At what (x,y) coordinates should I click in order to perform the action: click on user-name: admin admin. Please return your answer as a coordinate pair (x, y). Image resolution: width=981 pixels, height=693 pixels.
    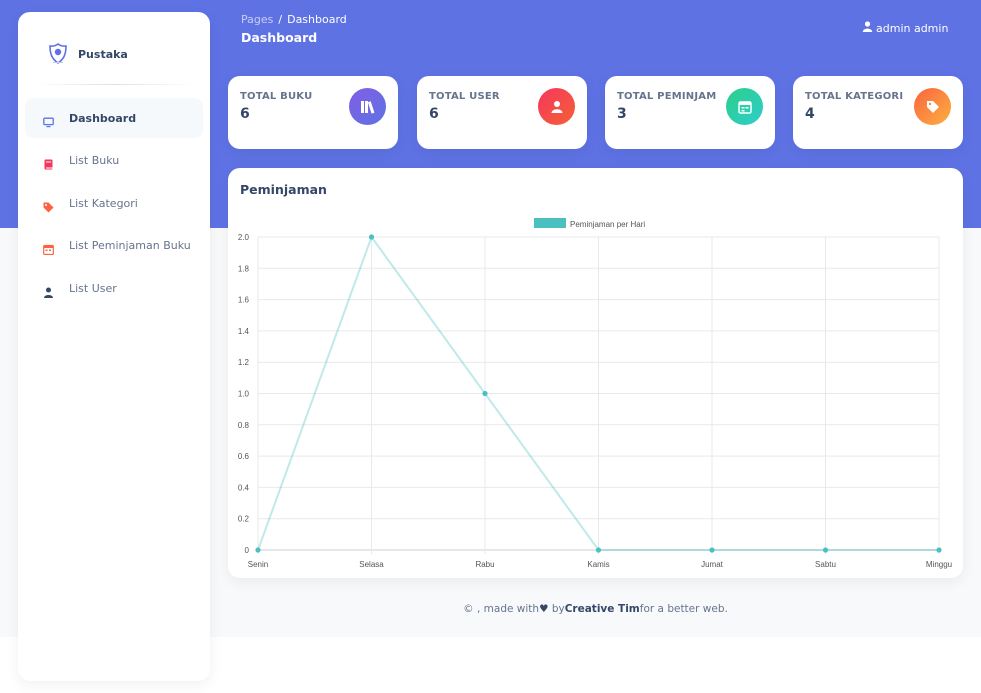
    Looking at the image, I should click on (912, 28).